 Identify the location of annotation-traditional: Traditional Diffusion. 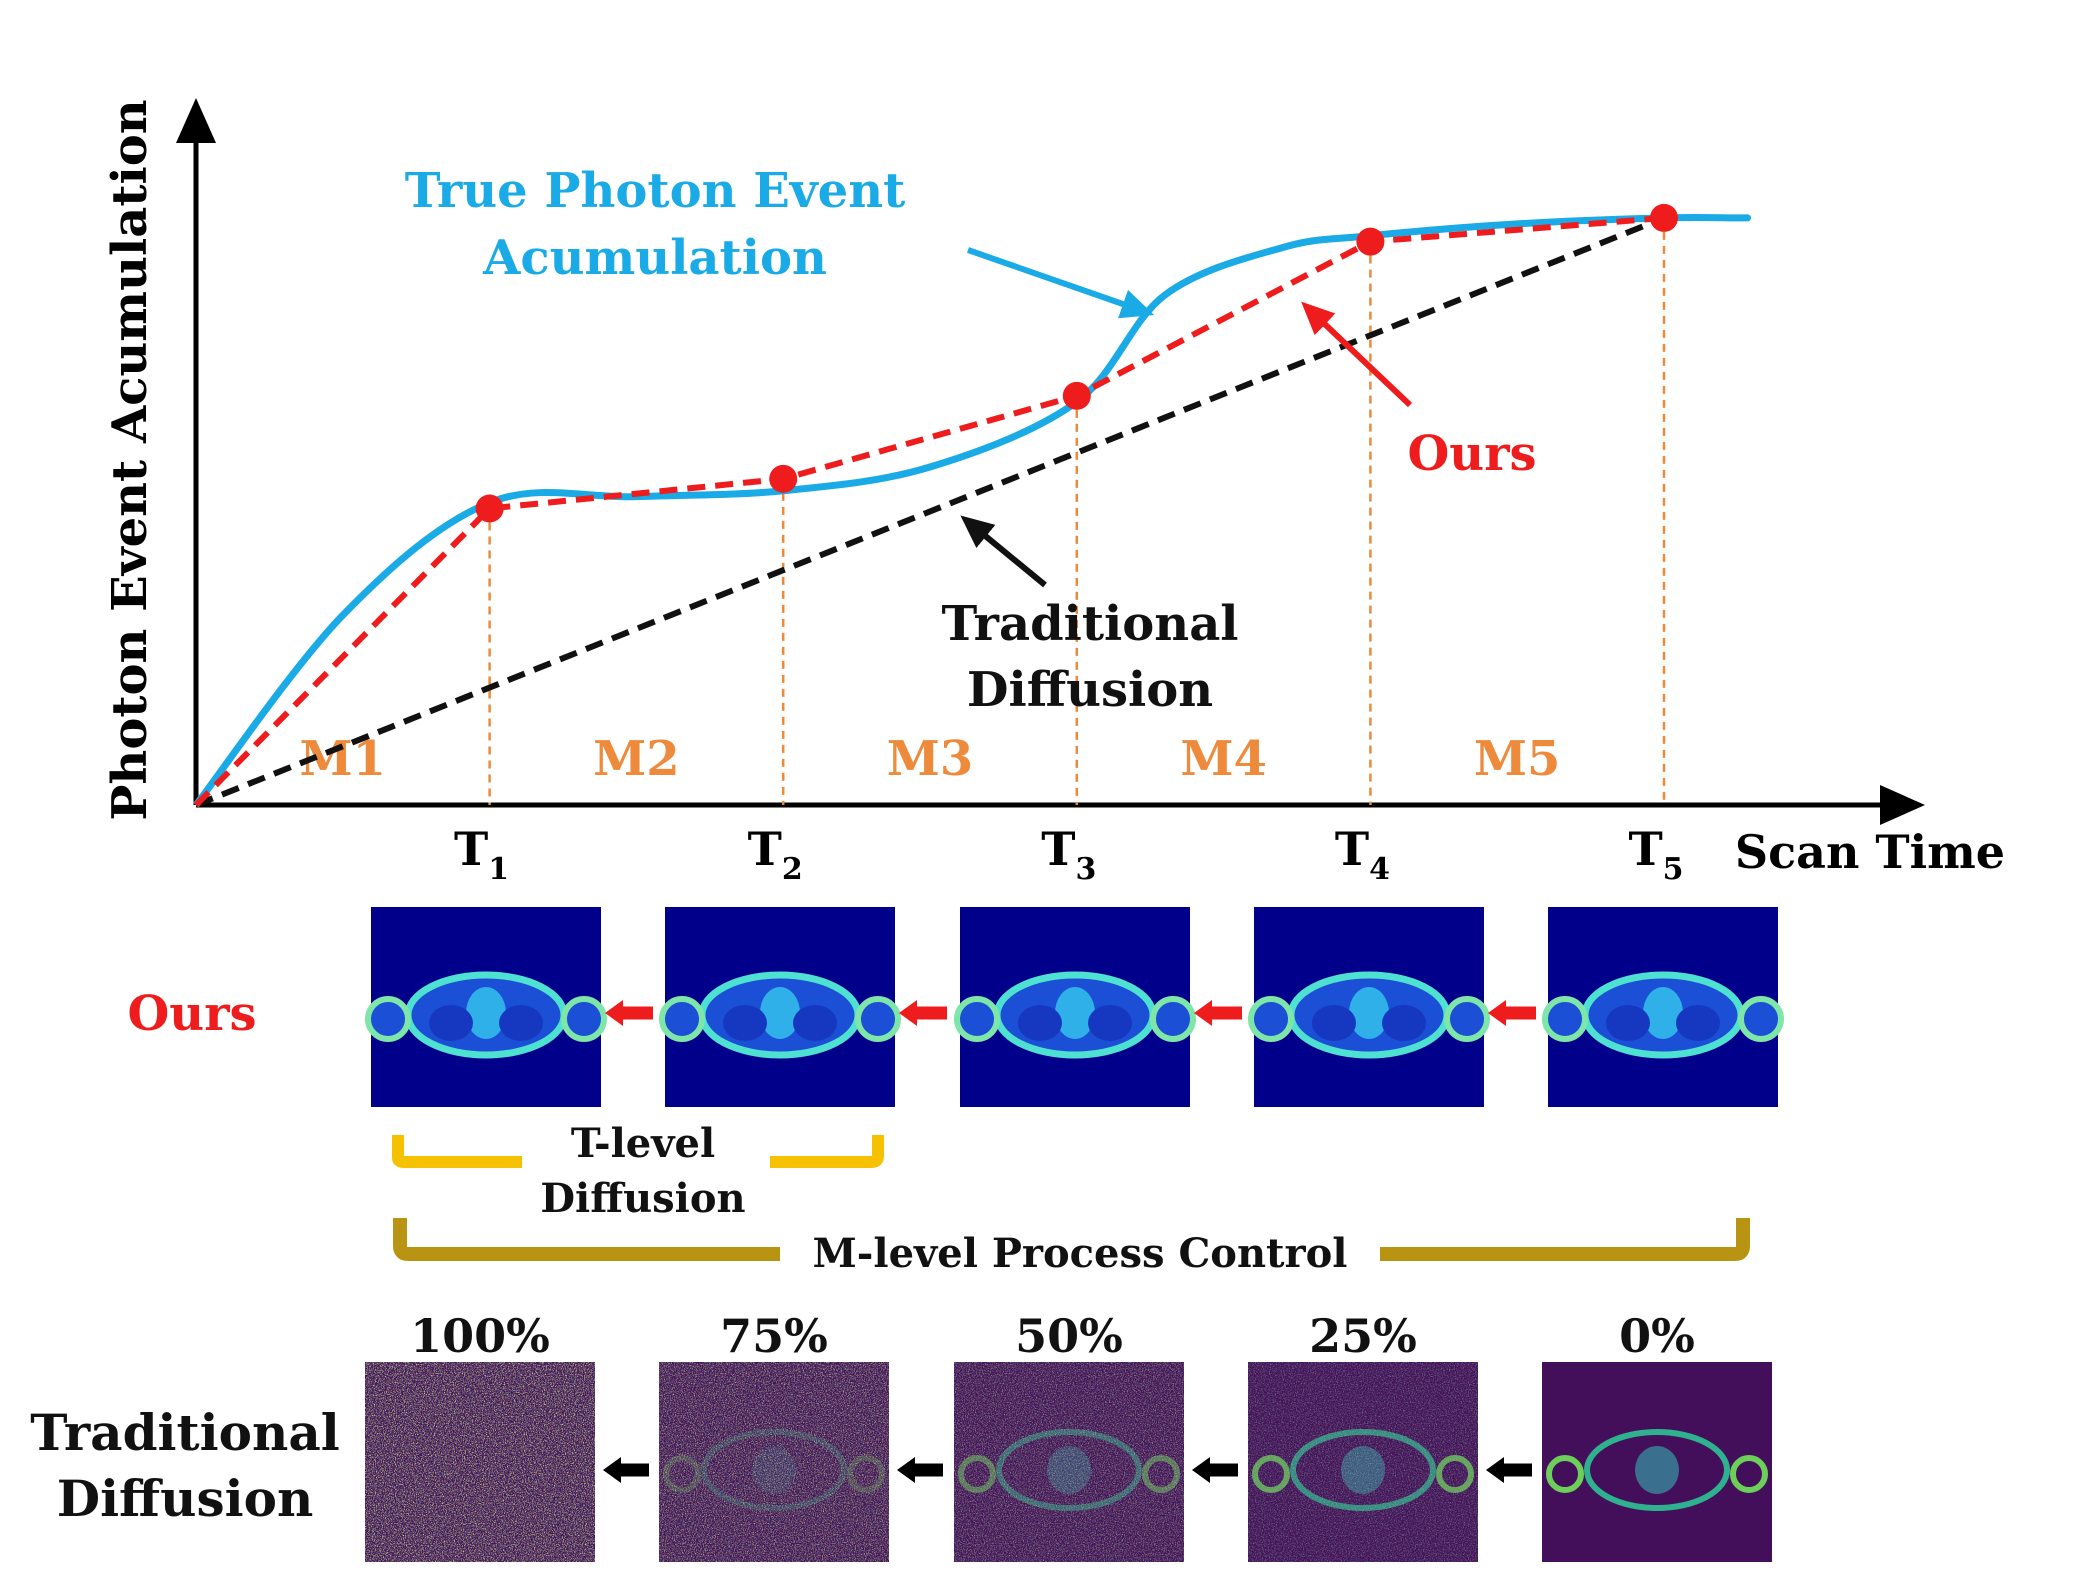
(1090, 616).